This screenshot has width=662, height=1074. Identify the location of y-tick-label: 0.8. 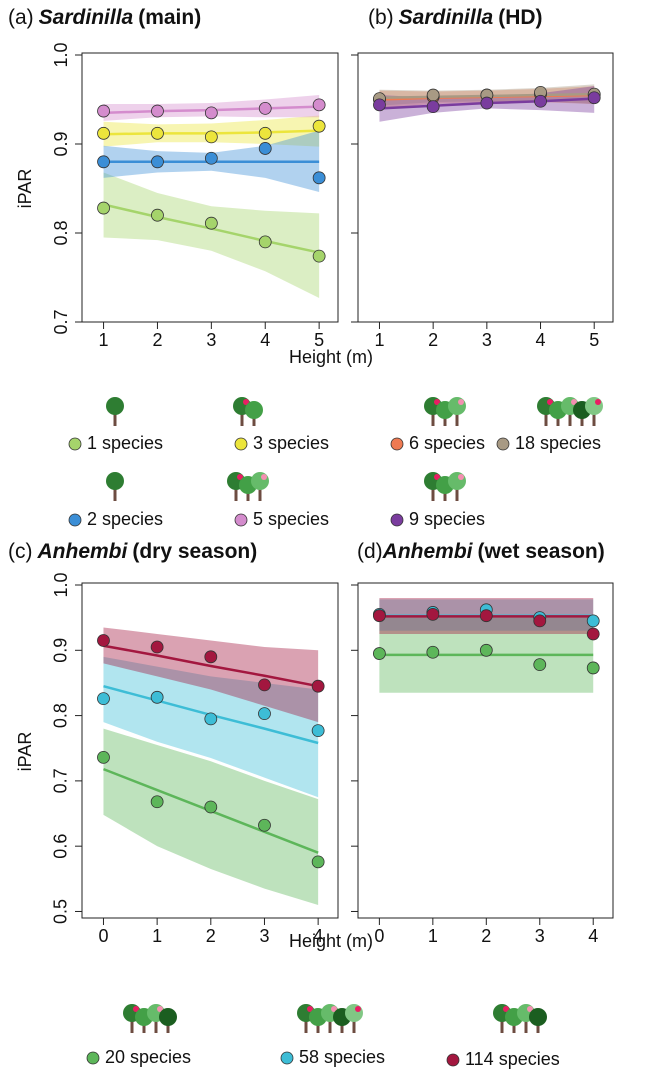
(61, 715).